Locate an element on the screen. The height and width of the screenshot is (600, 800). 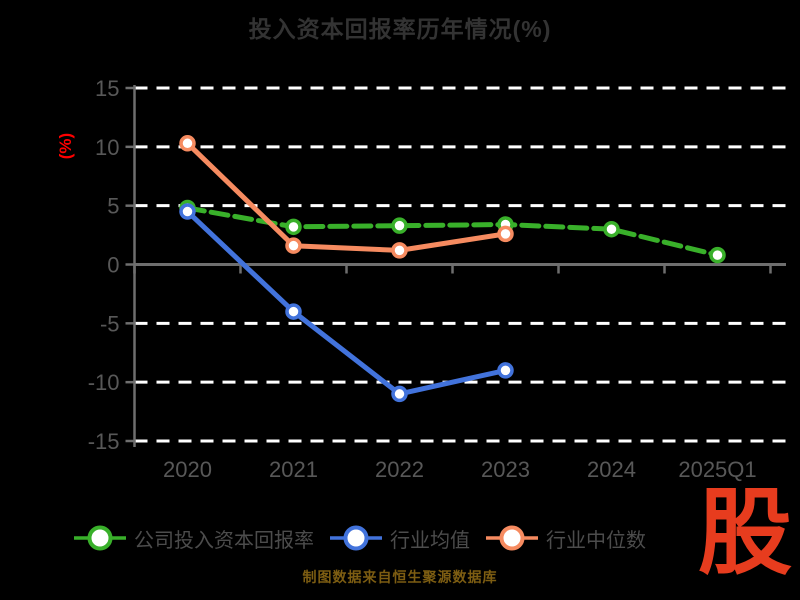
svg-text: 15 is located at coordinates (107, 88).